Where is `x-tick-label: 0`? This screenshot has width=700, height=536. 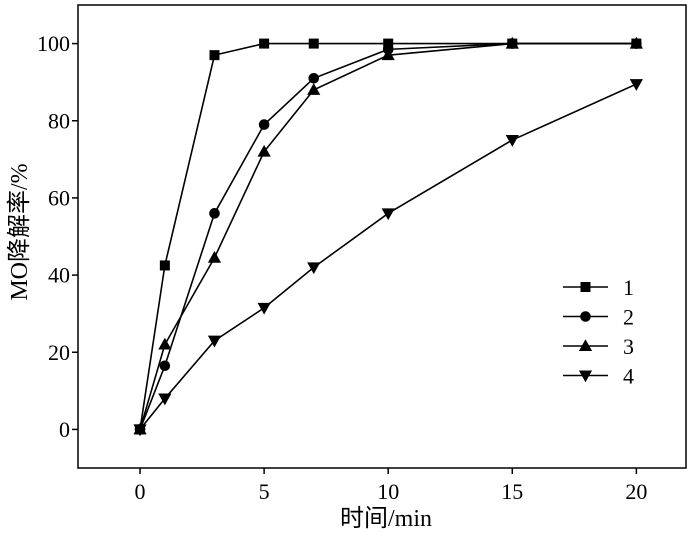 x-tick-label: 0 is located at coordinates (140, 491).